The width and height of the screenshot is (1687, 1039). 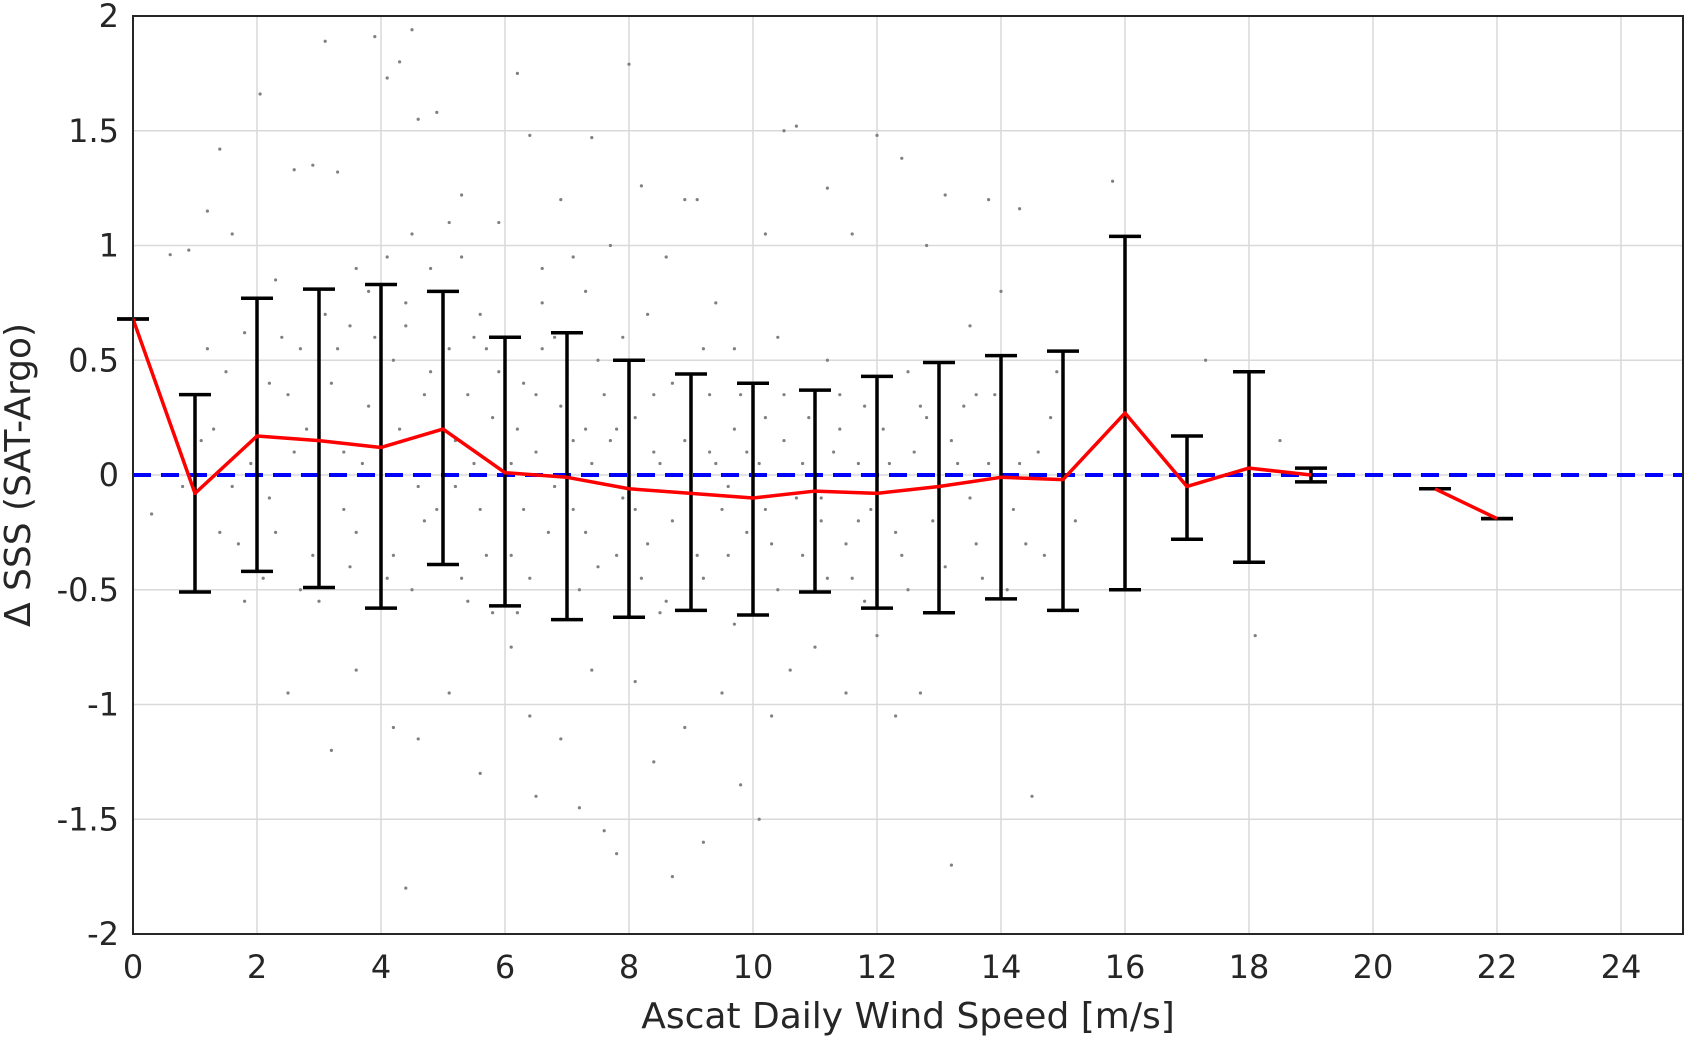 What do you see at coordinates (877, 967) in the screenshot?
I see `x-tick-label: 12` at bounding box center [877, 967].